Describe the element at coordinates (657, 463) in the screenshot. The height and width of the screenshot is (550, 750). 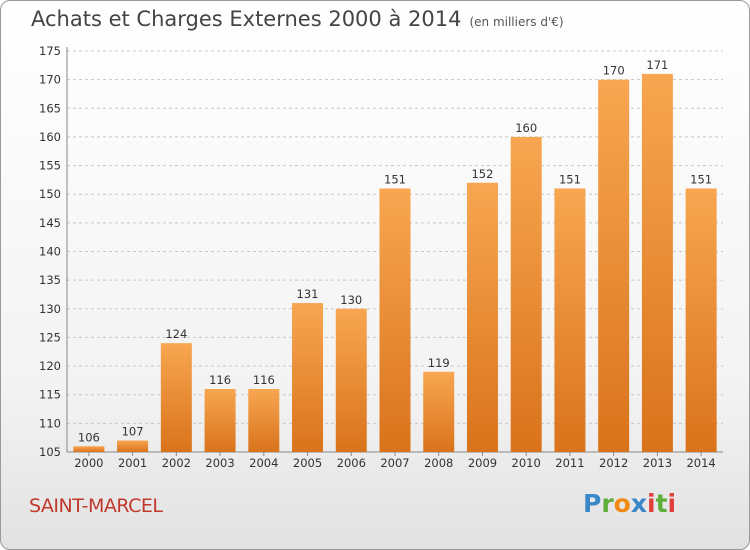
I see `x-tick-label: 2013` at that location.